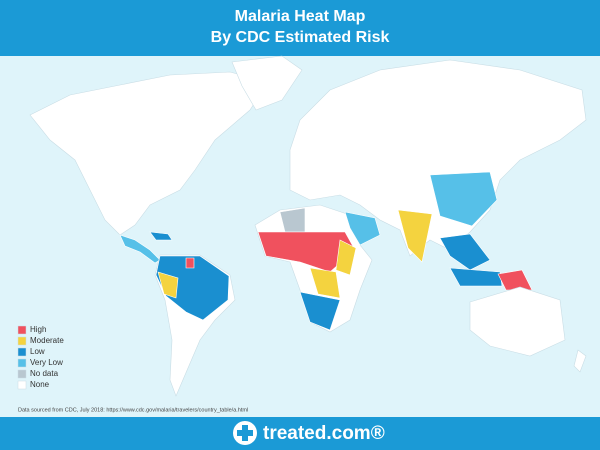  Describe the element at coordinates (47, 340) in the screenshot. I see `legend-label: Moderate` at that location.